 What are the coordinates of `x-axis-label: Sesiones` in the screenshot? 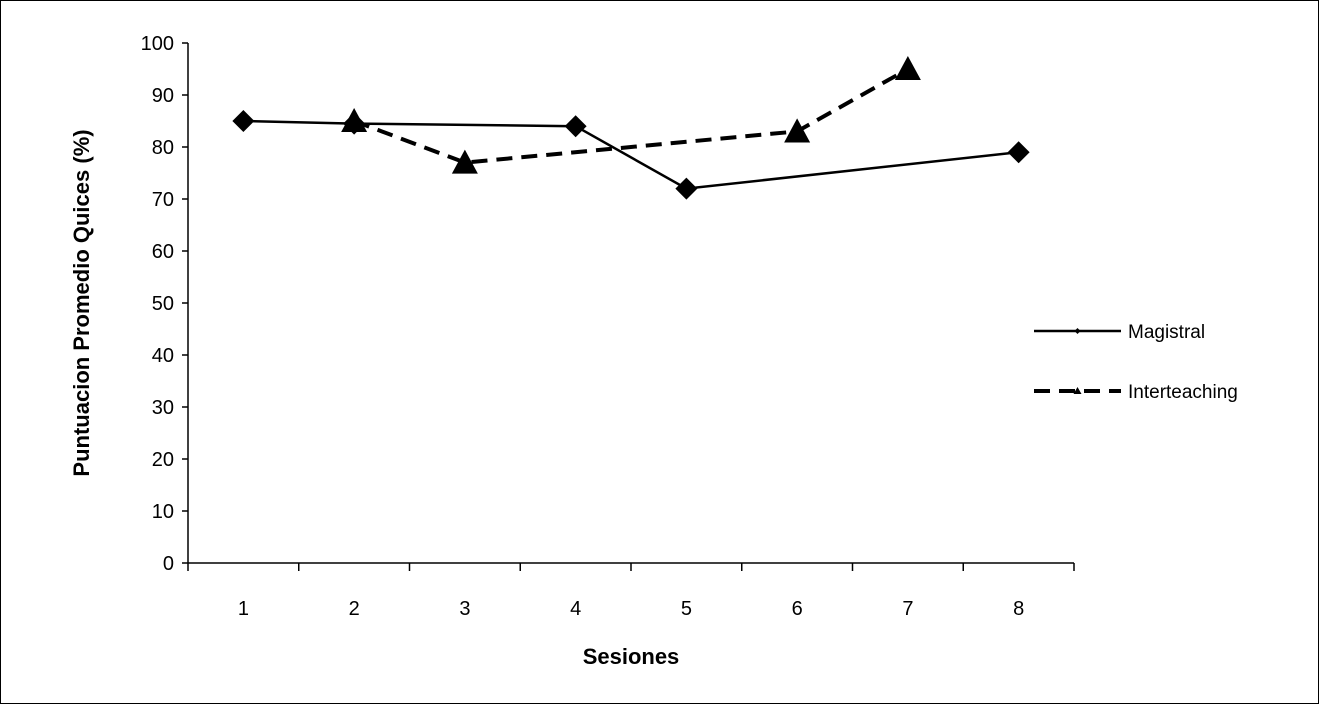 It's located at (631, 656).